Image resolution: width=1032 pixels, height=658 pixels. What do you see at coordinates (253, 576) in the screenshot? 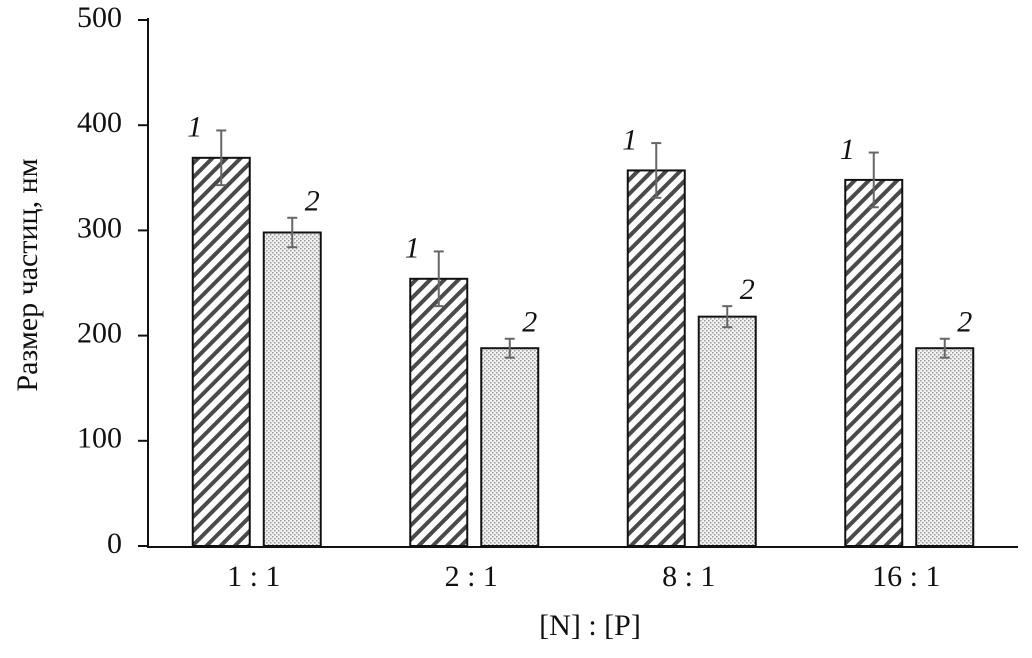
I see `x-tick-label: 1` at bounding box center [253, 576].